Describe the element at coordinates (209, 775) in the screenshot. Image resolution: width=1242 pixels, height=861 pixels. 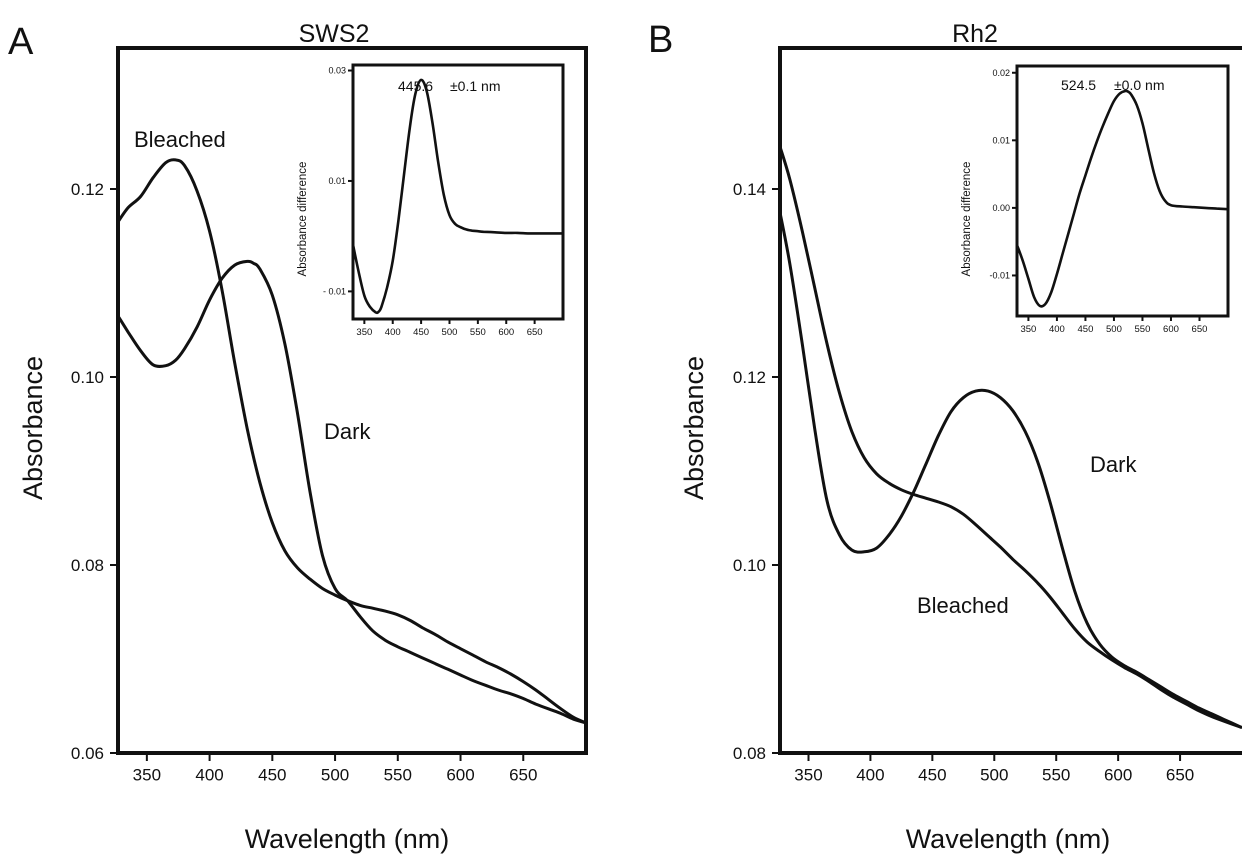
I see `panel-a-xtick-label: 400` at that location.